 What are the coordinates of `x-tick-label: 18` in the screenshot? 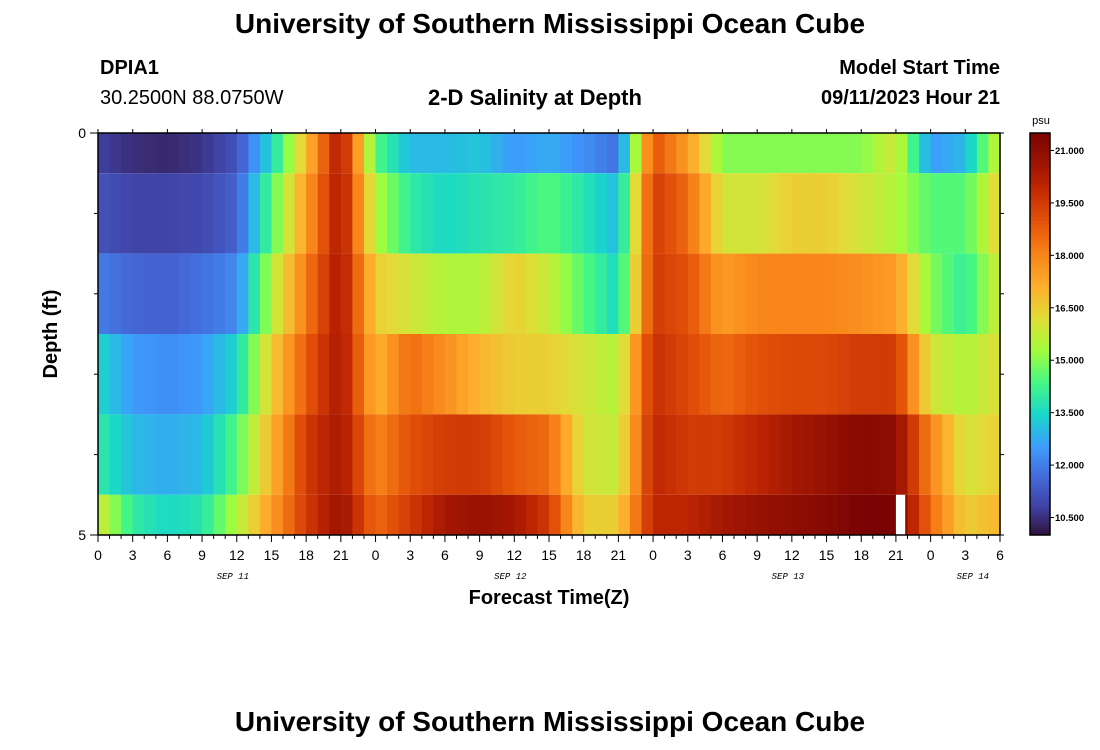 It's located at (584, 555).